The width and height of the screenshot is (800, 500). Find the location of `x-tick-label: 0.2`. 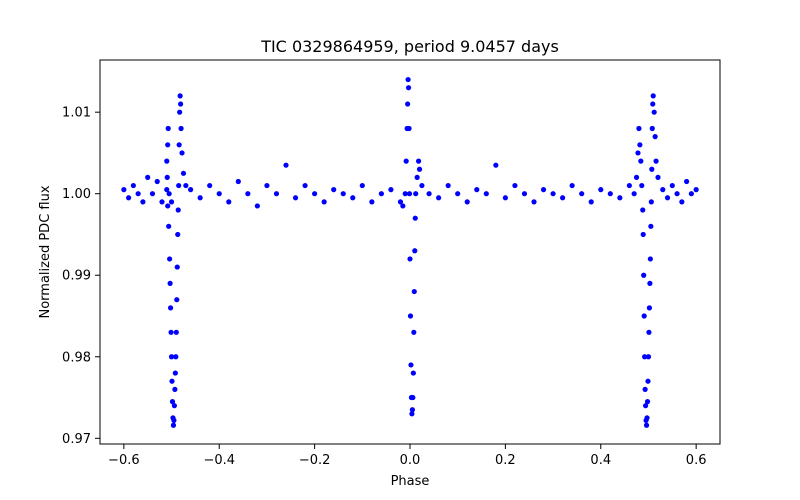

x-tick-label: 0.2 is located at coordinates (505, 460).